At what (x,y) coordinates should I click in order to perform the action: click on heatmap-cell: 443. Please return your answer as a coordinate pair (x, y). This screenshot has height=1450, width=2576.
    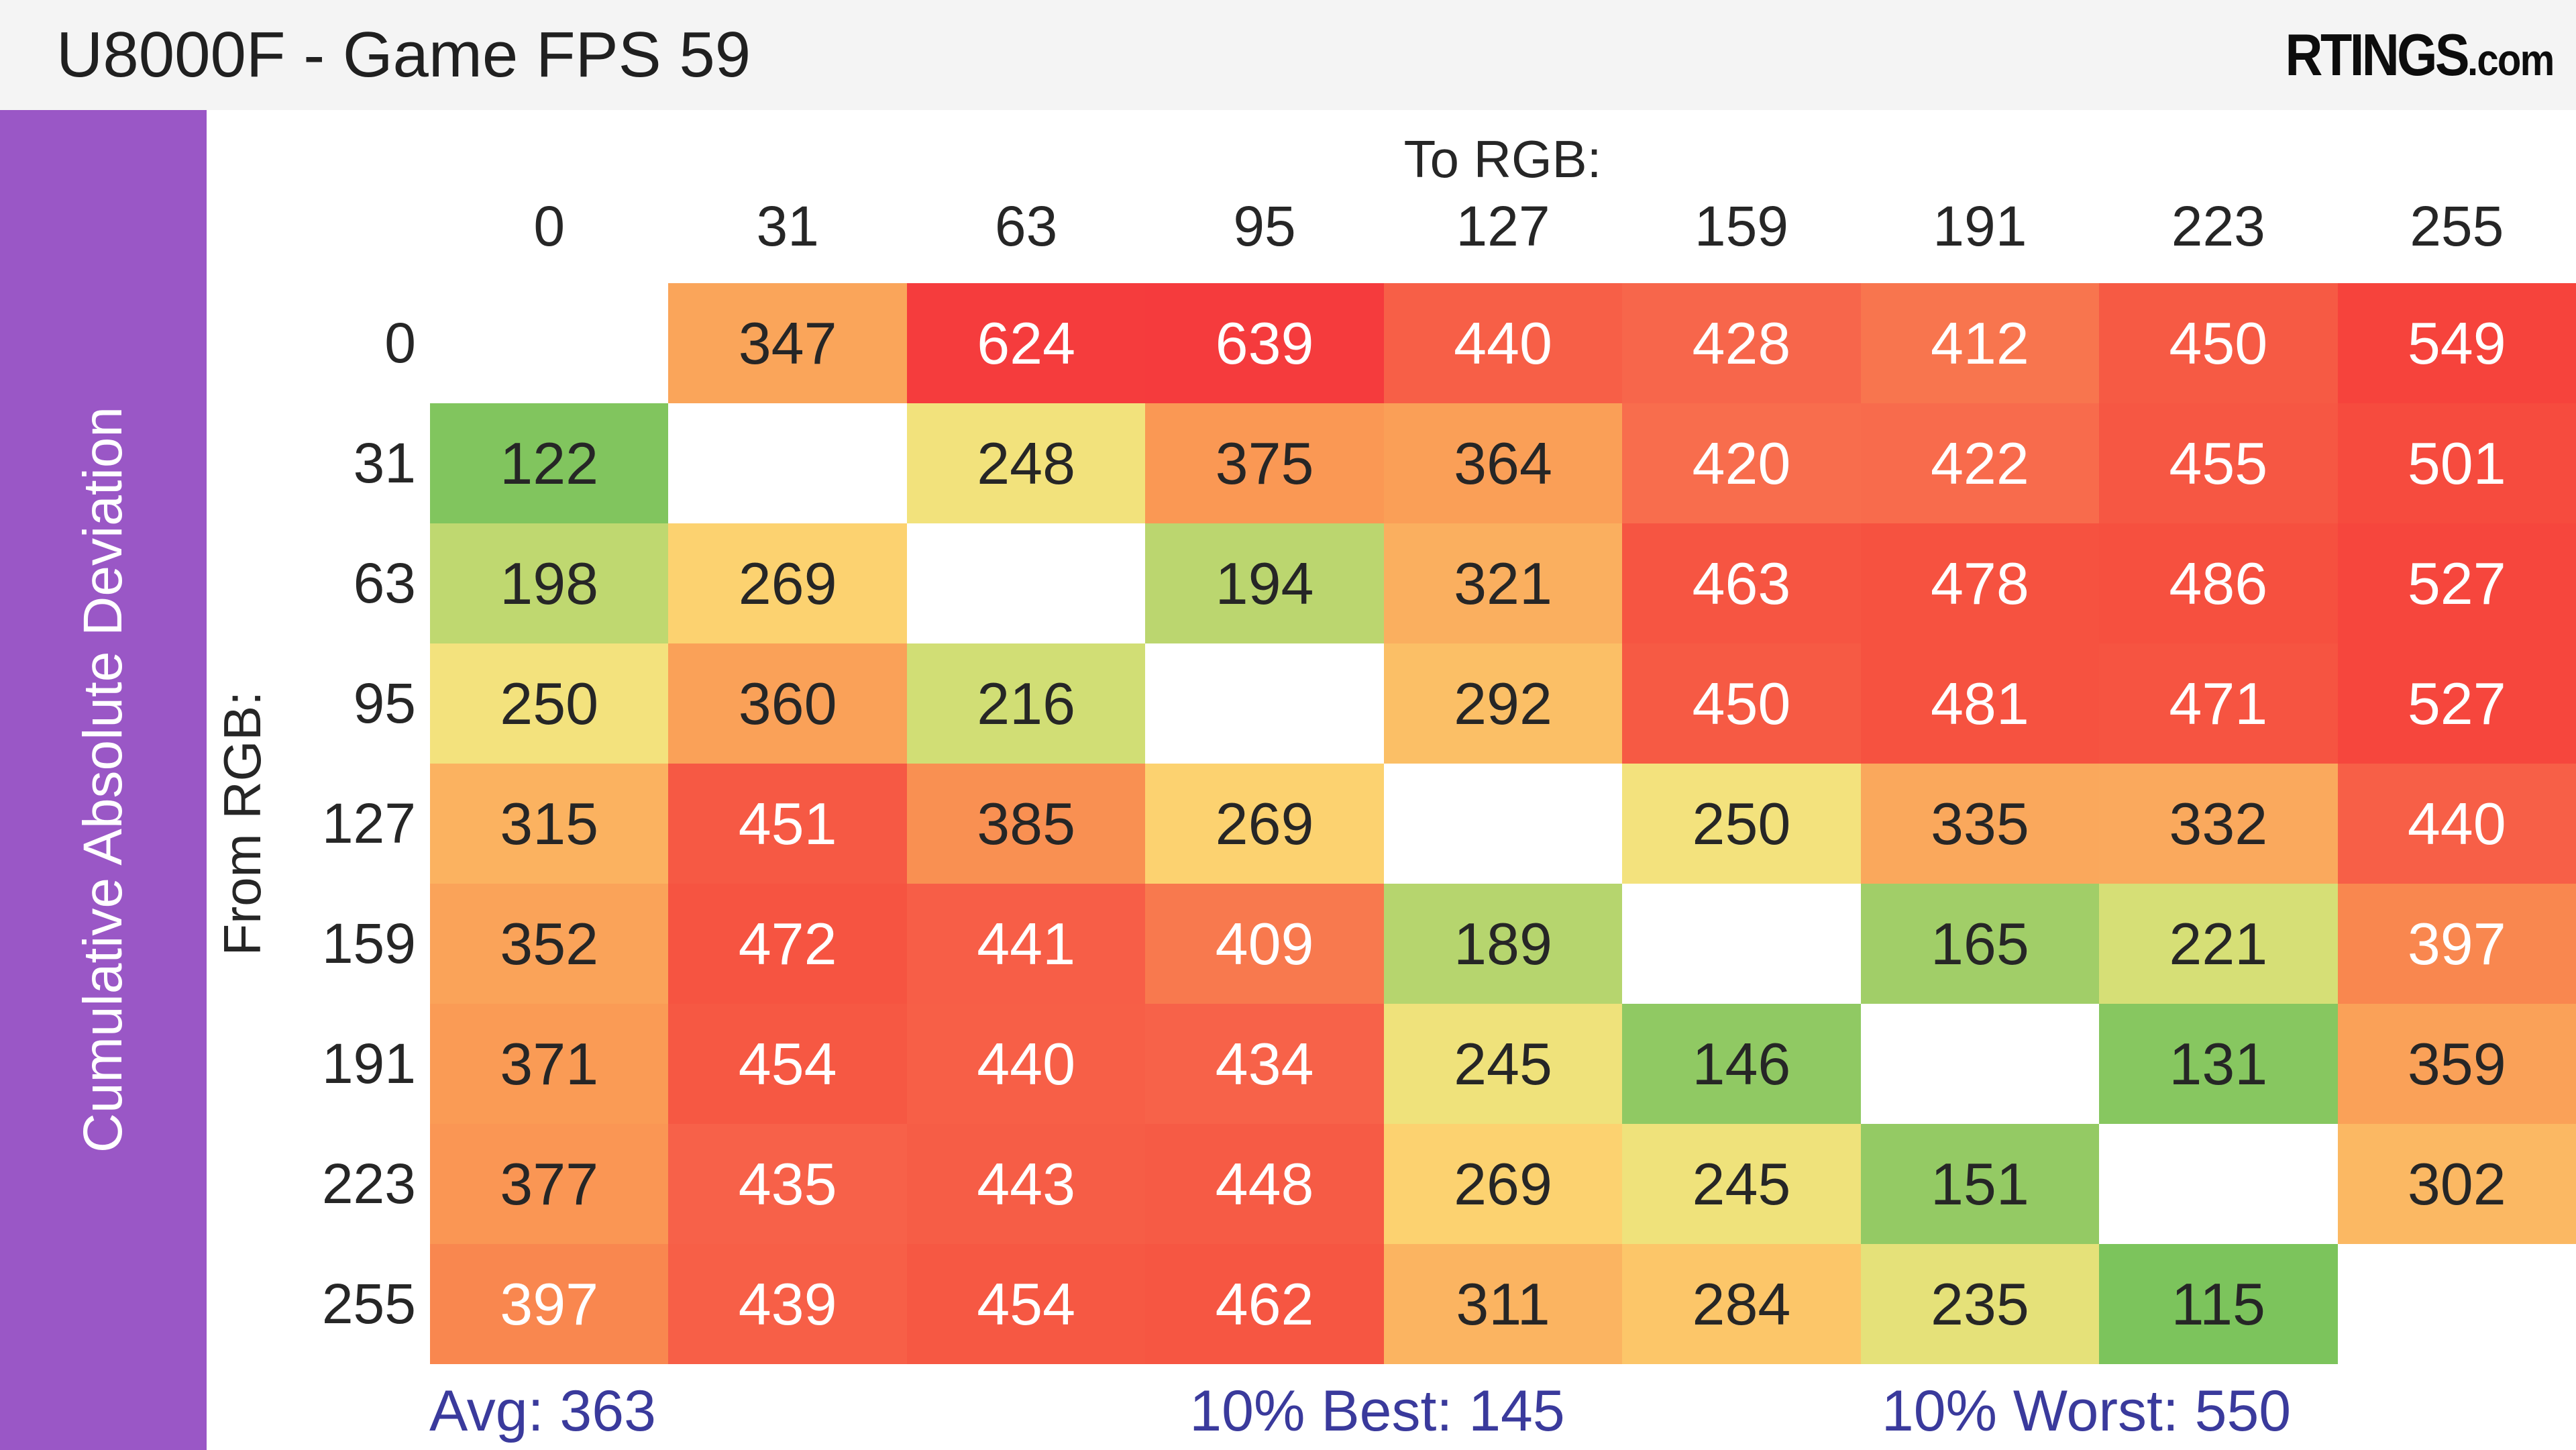
    Looking at the image, I should click on (1026, 1184).